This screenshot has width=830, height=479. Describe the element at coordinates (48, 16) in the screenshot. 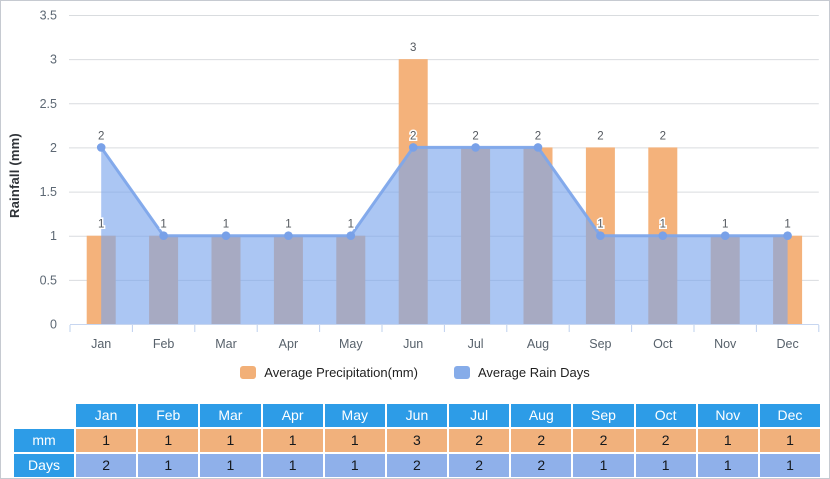

I see `y-tick-label: 3.5` at that location.